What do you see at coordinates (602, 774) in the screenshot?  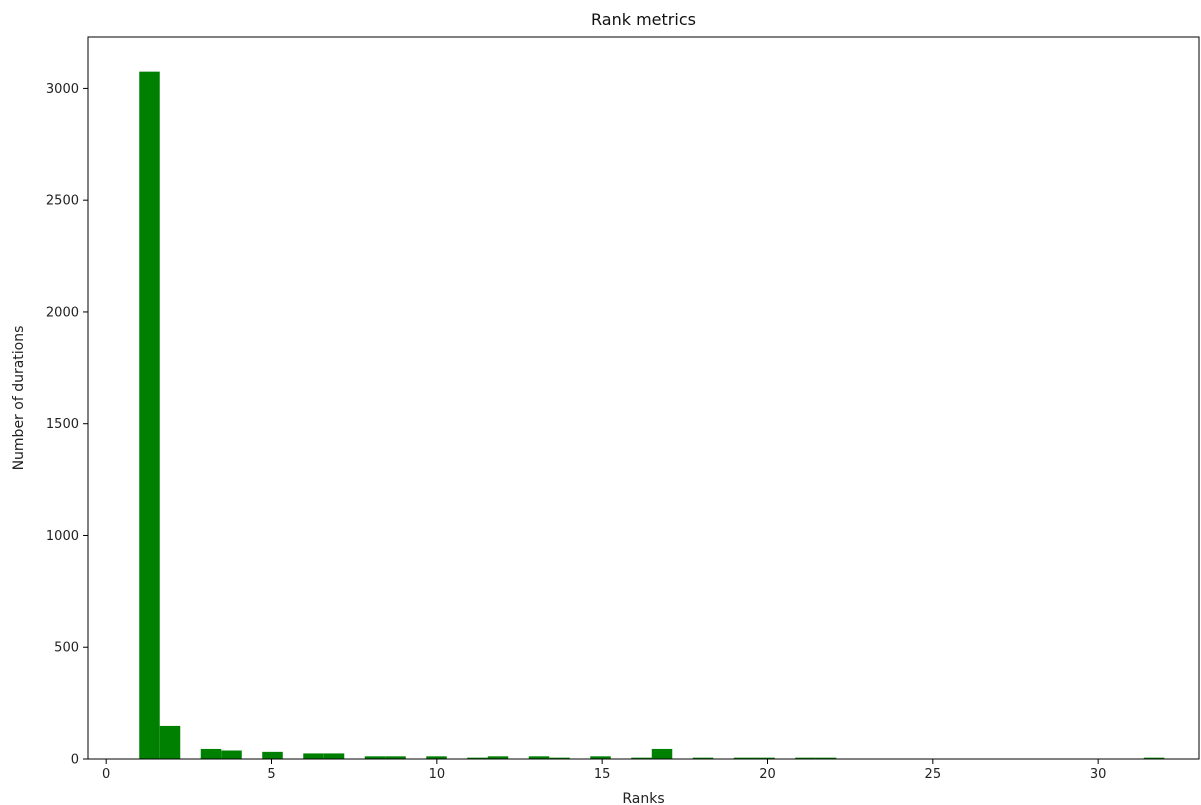 I see `x-tick-label: 15` at bounding box center [602, 774].